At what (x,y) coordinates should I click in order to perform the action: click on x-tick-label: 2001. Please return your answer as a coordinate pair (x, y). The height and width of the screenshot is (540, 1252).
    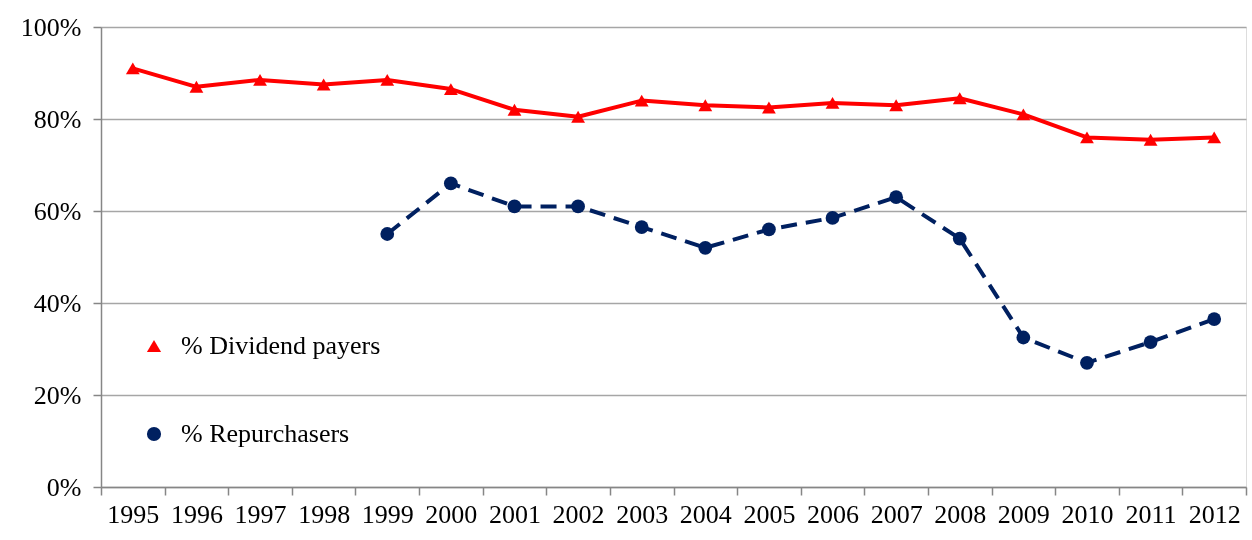
    Looking at the image, I should click on (514, 514).